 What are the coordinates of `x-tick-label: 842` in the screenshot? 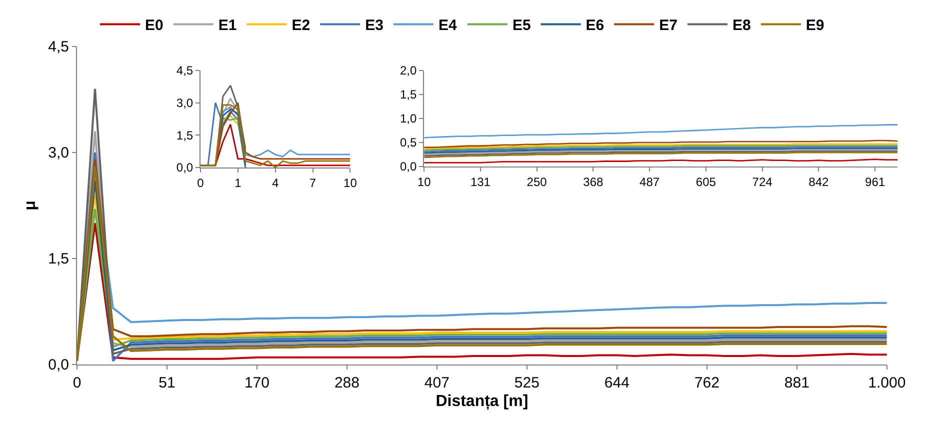 It's located at (818, 181).